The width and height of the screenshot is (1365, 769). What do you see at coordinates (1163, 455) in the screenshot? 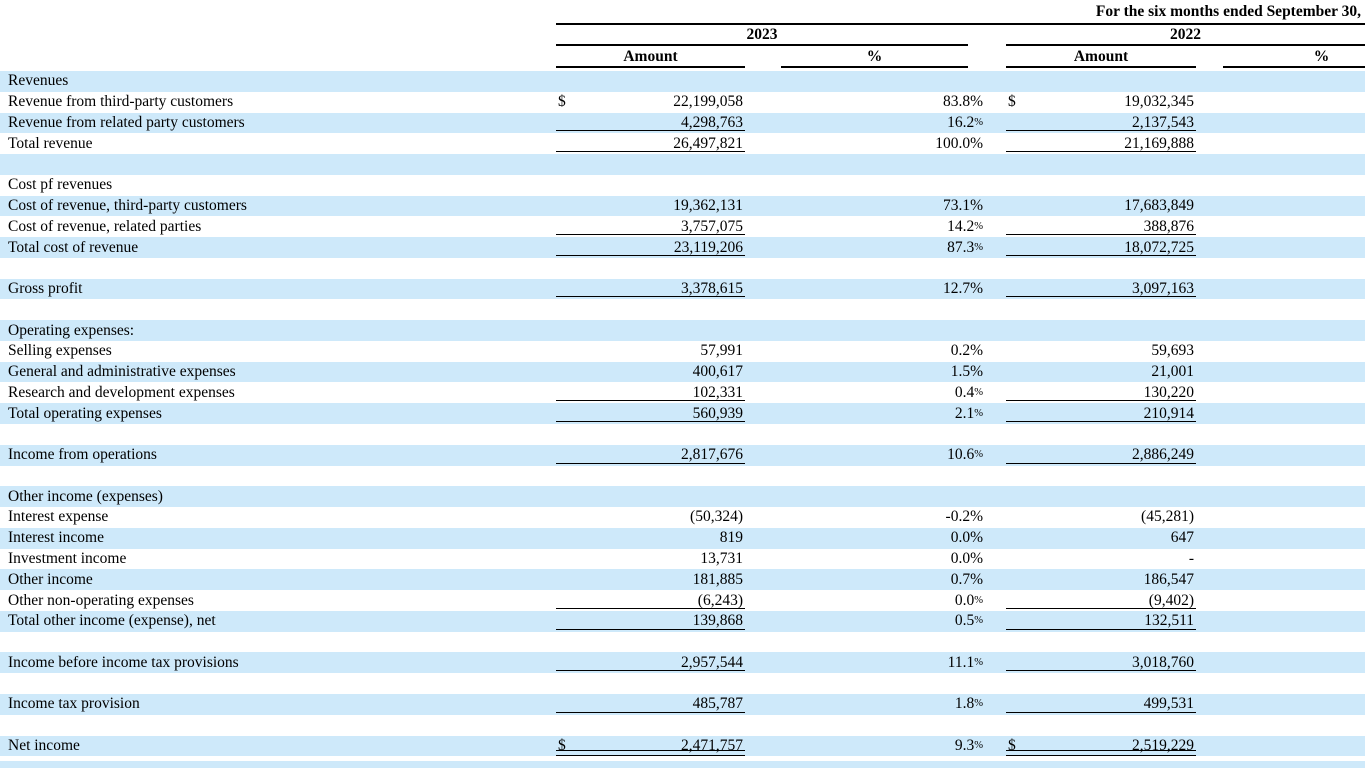
I see `amount-2022-value: 2,886,249` at bounding box center [1163, 455].